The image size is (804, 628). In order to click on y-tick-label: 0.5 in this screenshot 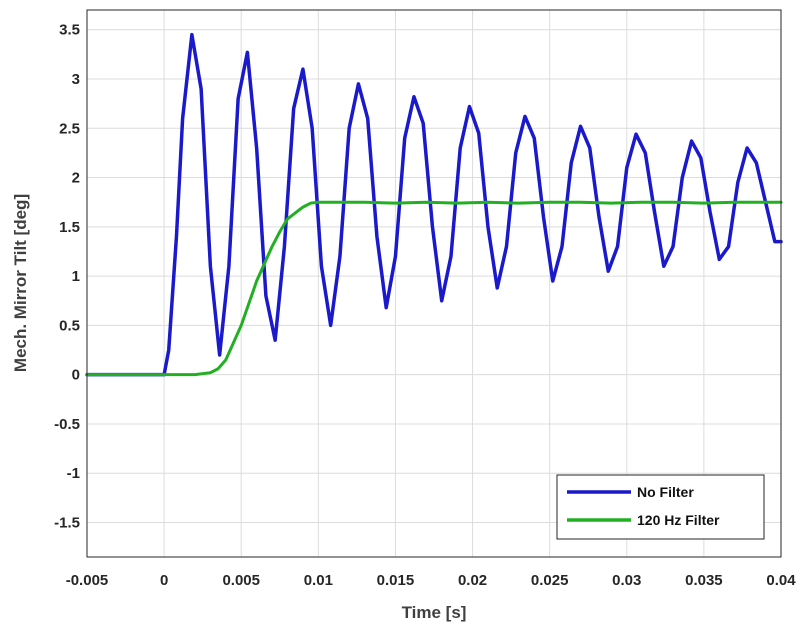, I will do `click(69, 325)`.